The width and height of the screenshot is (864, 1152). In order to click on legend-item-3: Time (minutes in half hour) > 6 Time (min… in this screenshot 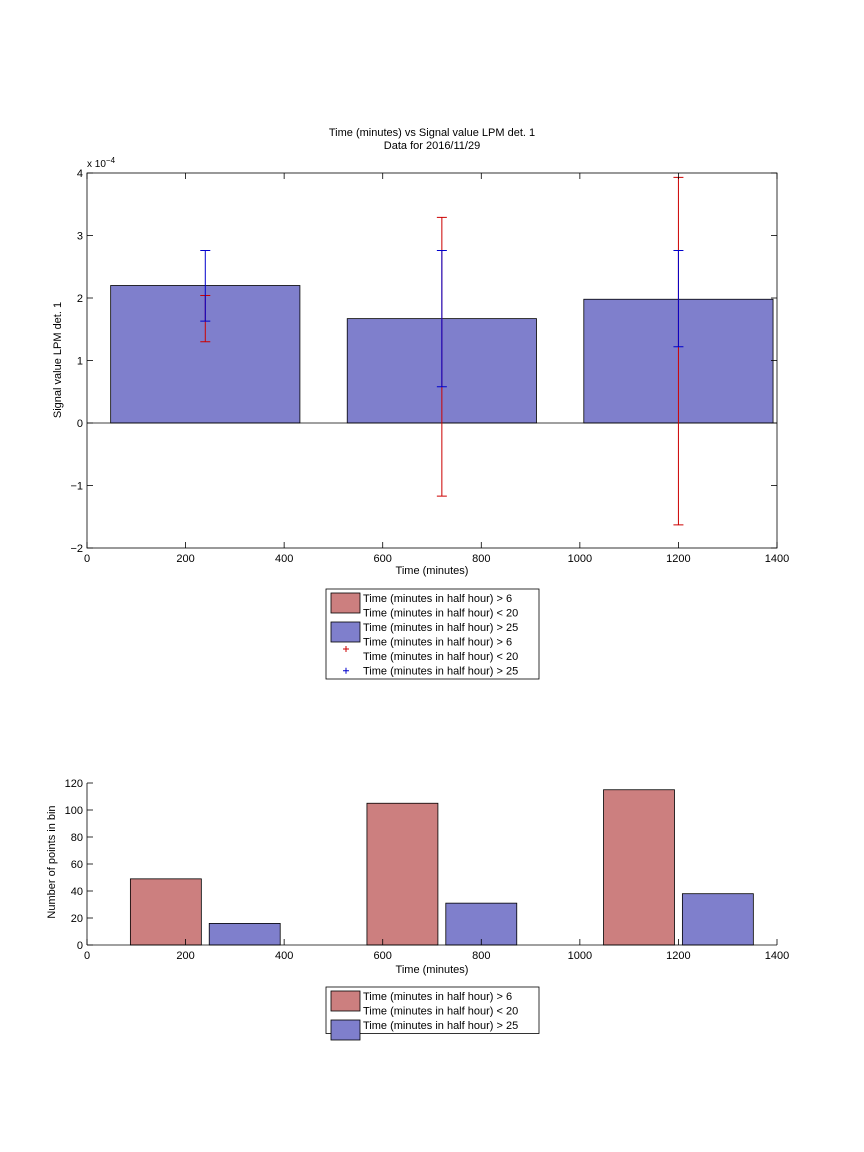, I will do `click(430, 650)`.